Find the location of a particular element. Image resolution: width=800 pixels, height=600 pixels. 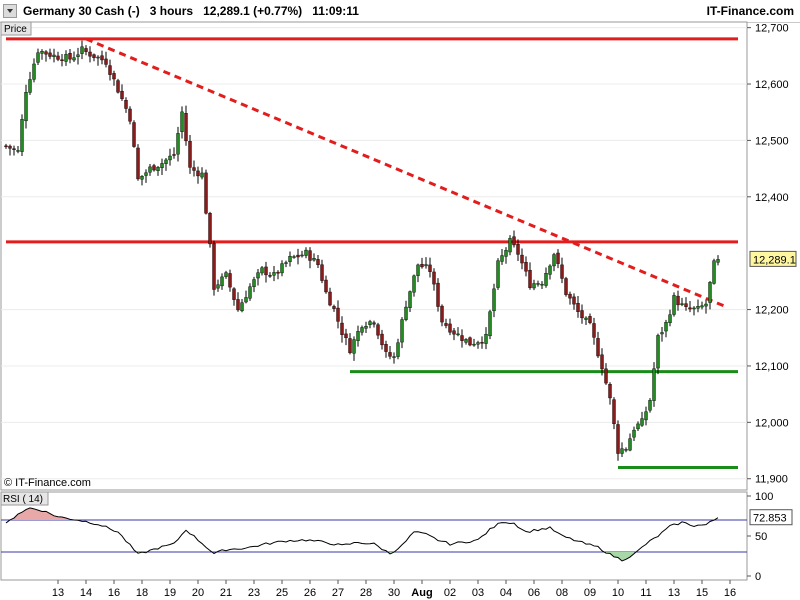

rsi-panel is located at coordinates (374, 536).